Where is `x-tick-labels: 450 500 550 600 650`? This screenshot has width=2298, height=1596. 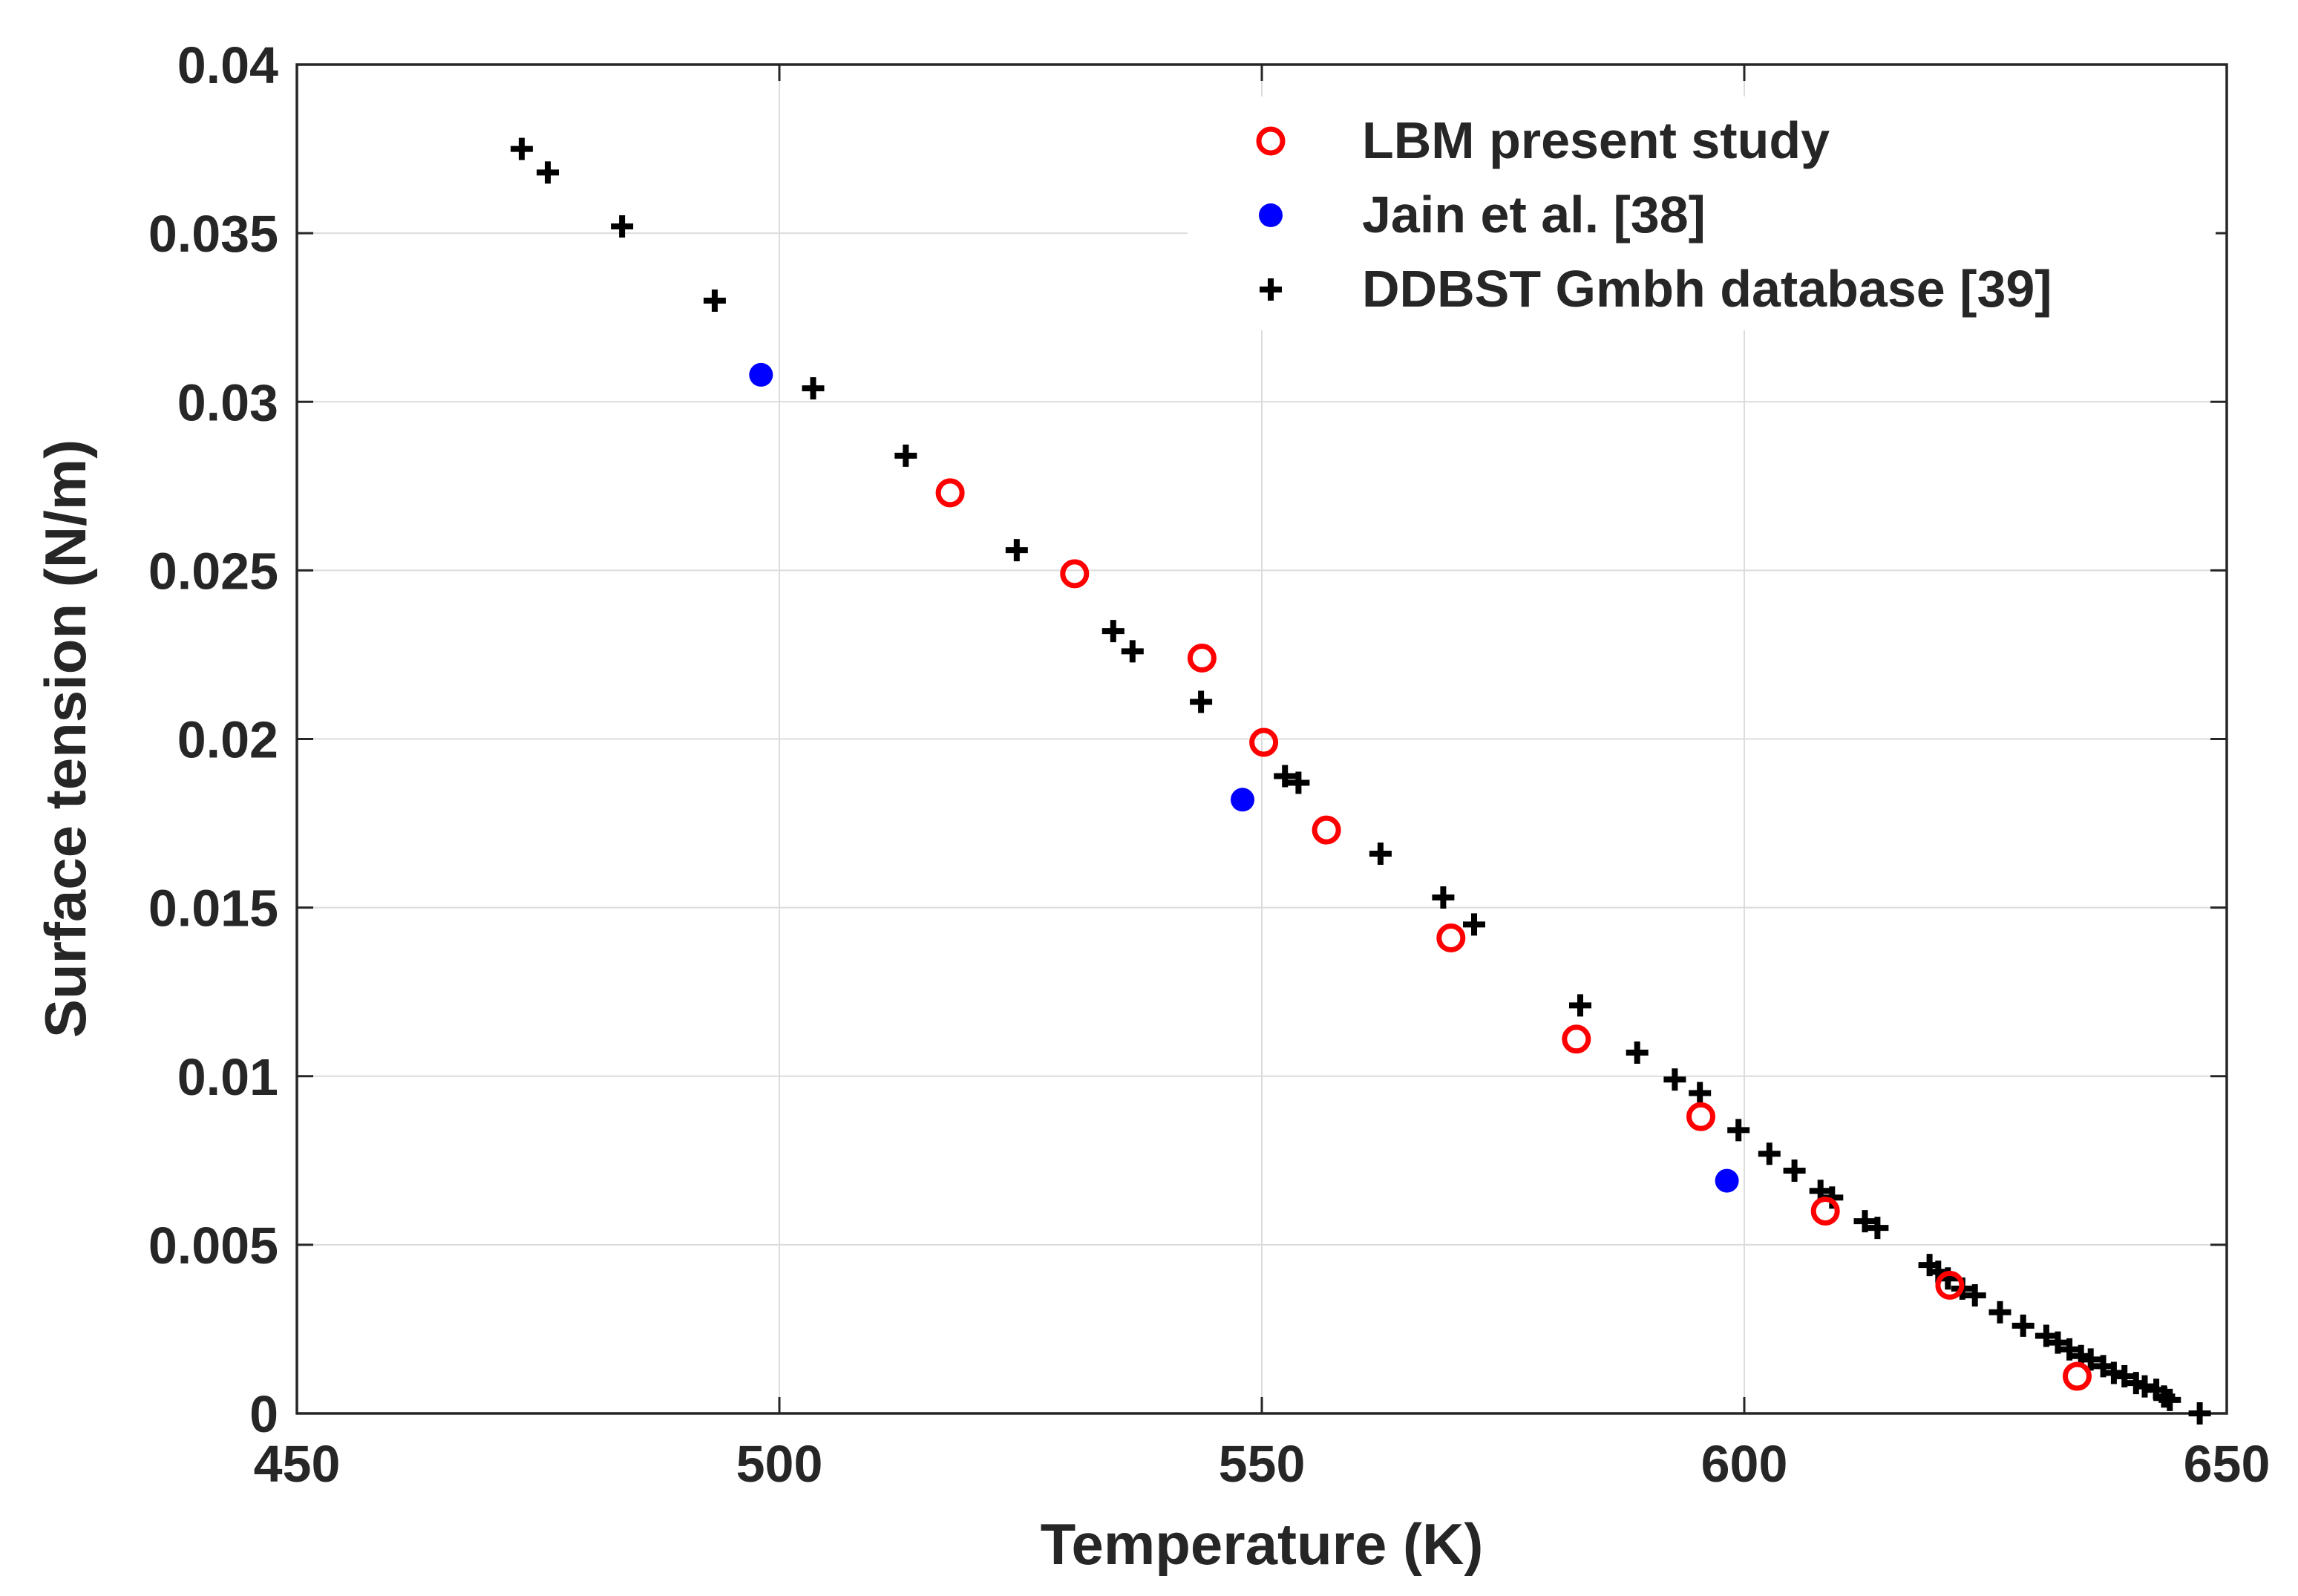
x-tick-labels: 450 500 550 600 650 is located at coordinates (1263, 1464).